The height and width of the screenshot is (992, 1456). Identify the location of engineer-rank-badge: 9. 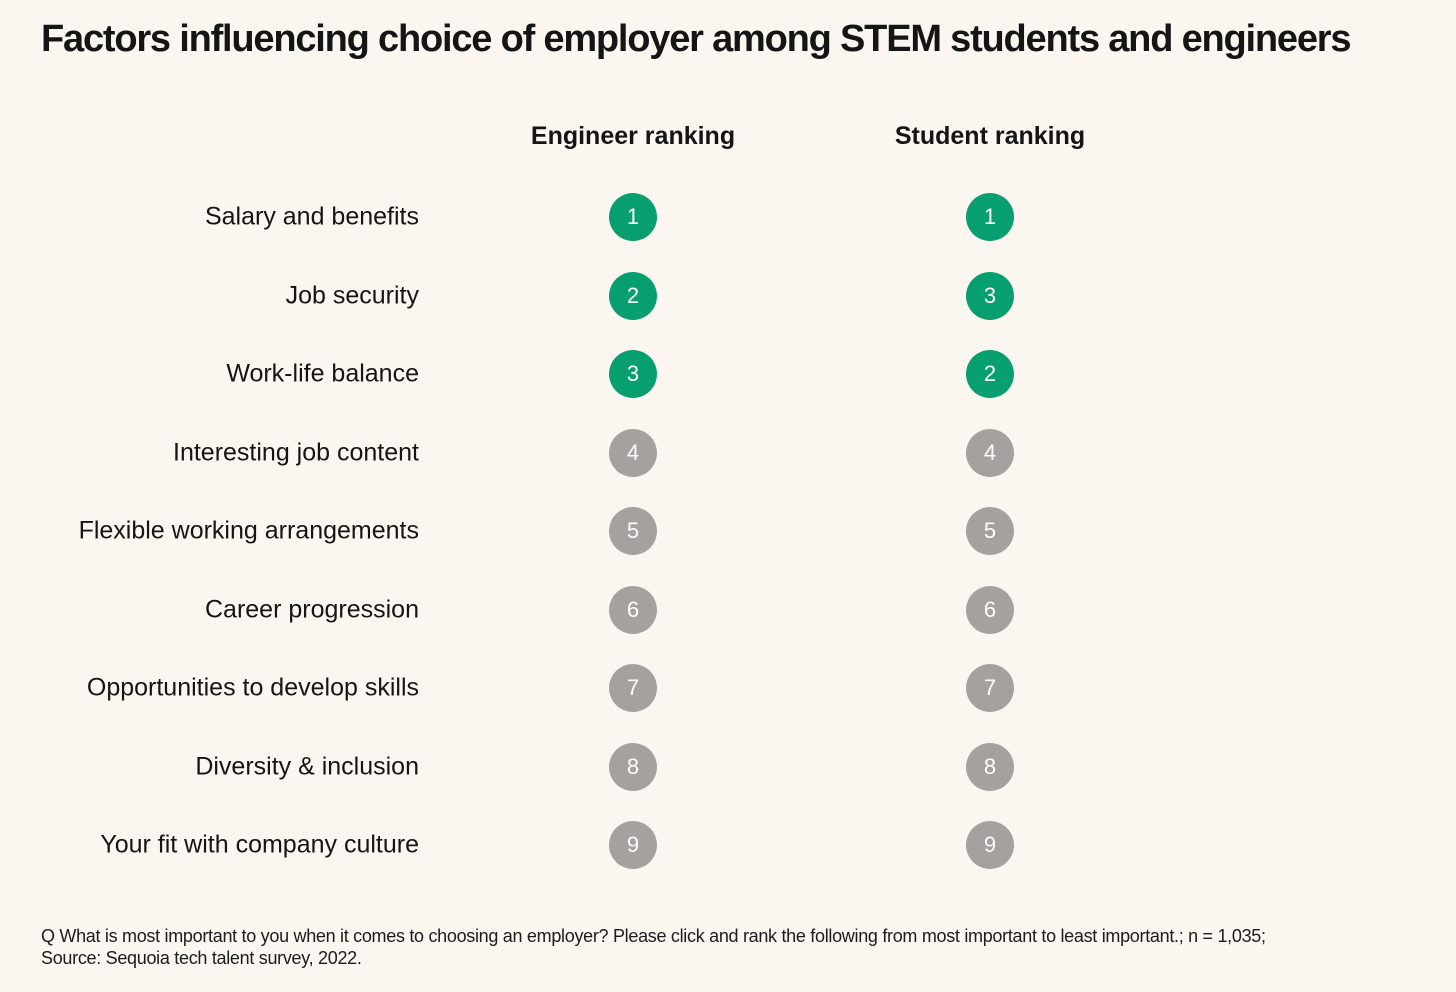
(633, 845).